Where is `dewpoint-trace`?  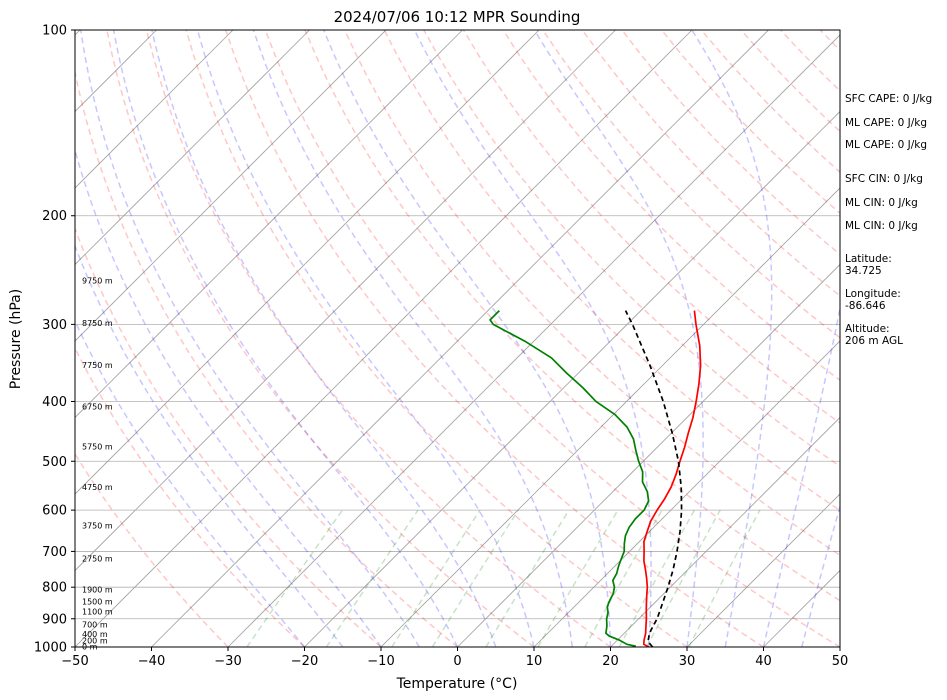 dewpoint-trace is located at coordinates (569, 478).